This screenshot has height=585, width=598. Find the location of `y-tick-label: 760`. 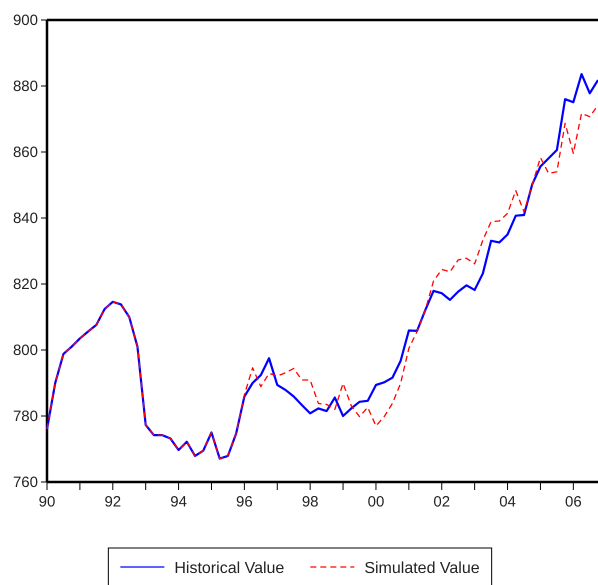

y-tick-label: 760 is located at coordinates (25, 482).